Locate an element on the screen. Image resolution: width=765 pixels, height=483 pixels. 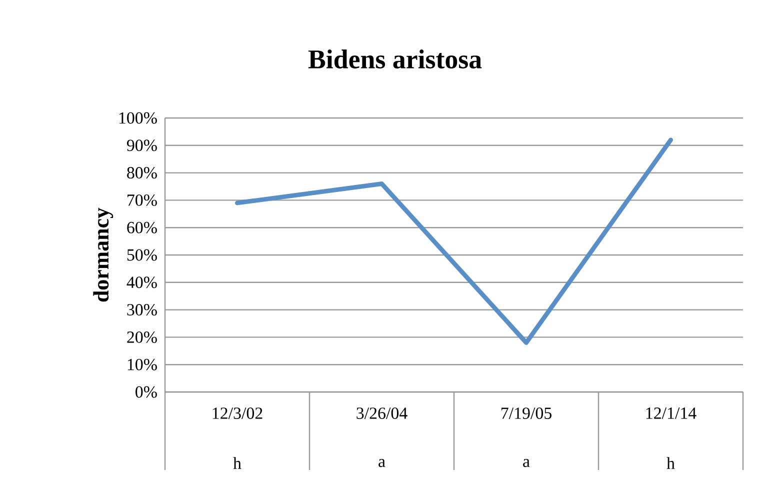
y-tick-label: 80% is located at coordinates (142, 173).